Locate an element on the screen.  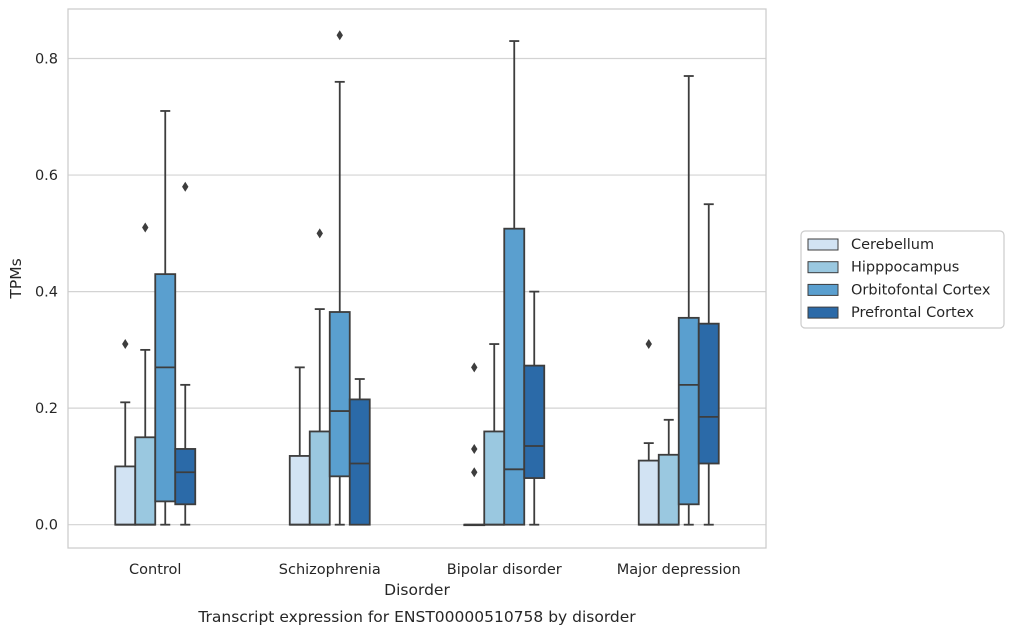
x-axis-label: Disorder is located at coordinates (417, 590).